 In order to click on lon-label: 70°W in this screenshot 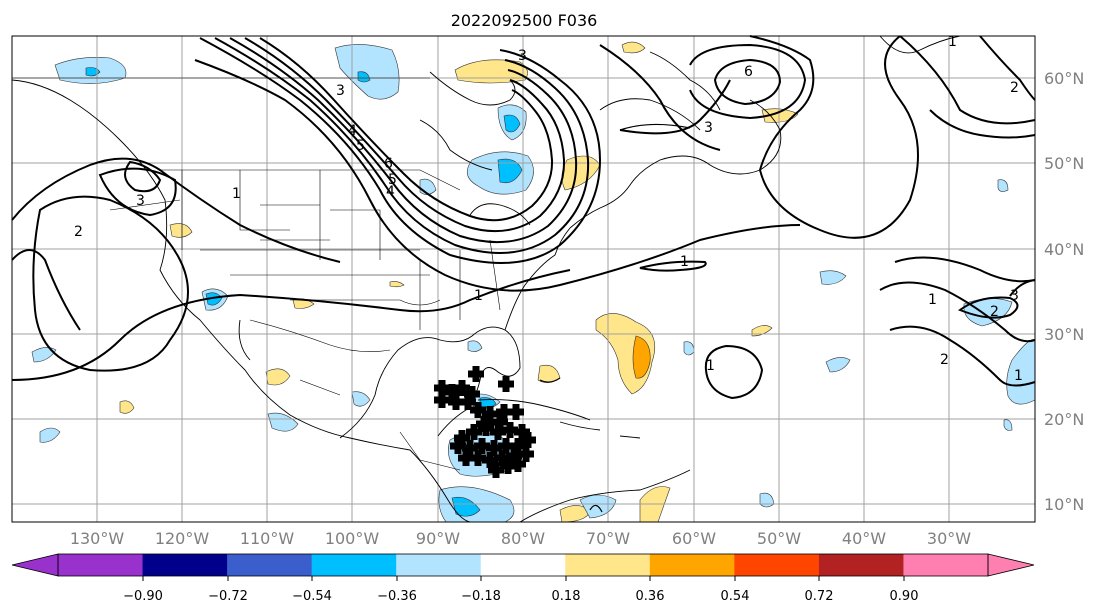, I will do `click(608, 538)`.